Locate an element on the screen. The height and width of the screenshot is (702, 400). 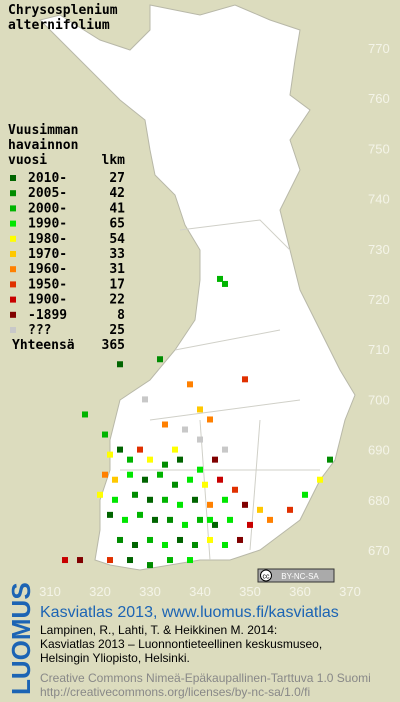
badge-cc: cc is located at coordinates (267, 577).